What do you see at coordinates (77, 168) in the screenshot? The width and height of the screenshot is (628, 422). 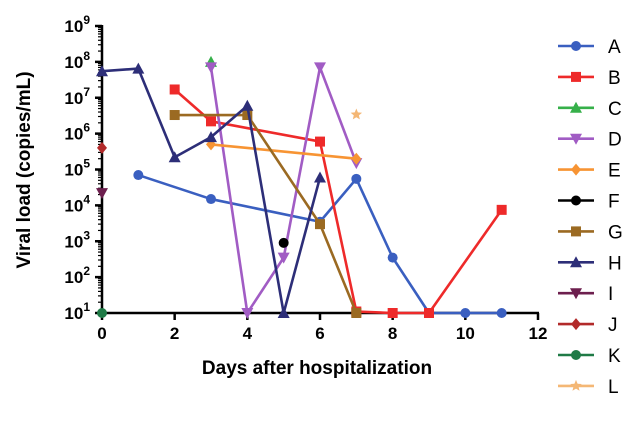 I see `y-tick-label: 10⁵` at bounding box center [77, 168].